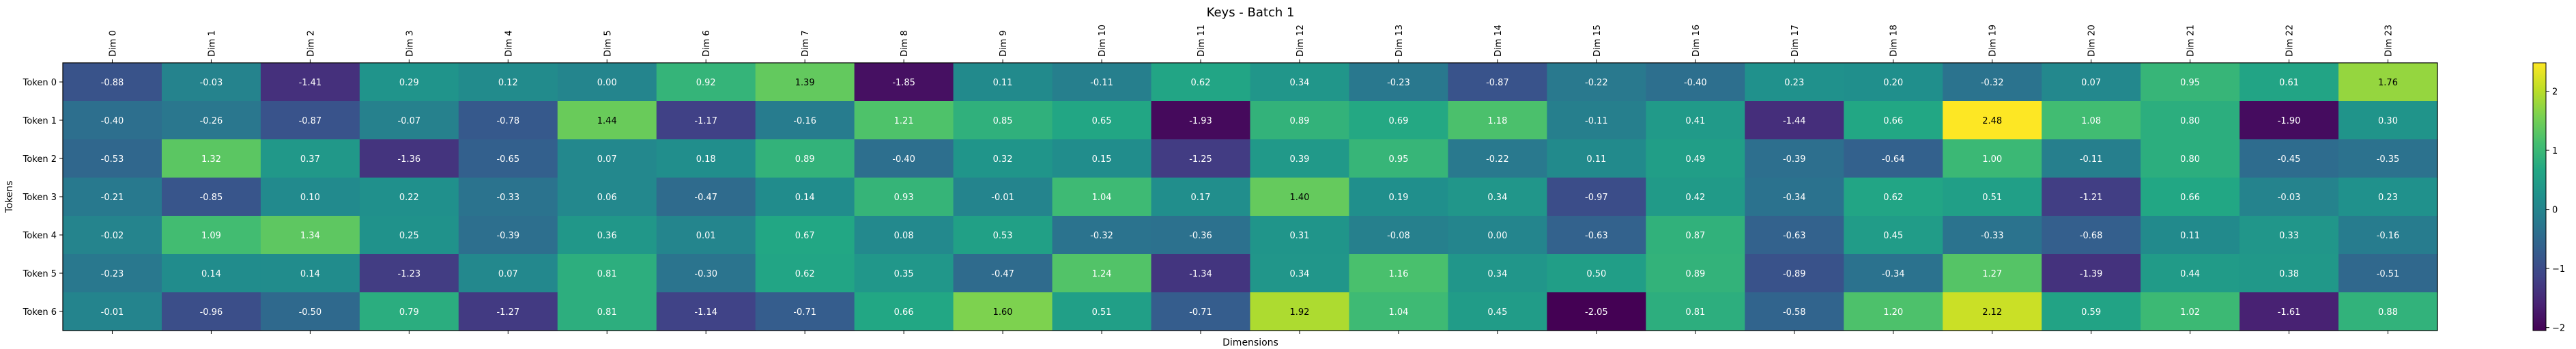 Image resolution: width=2576 pixels, height=349 pixels. What do you see at coordinates (1596, 198) in the screenshot?
I see `cell-value-label: -0.97` at bounding box center [1596, 198].